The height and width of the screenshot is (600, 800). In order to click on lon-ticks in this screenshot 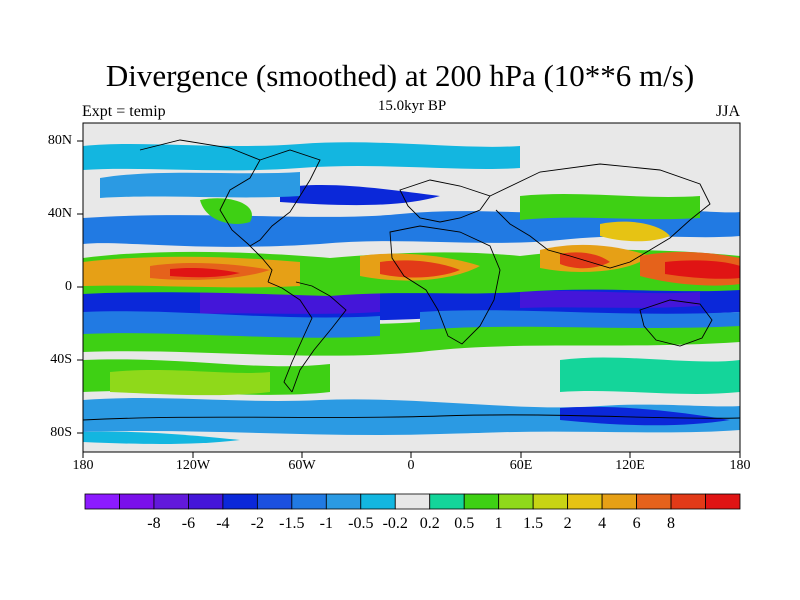, I will do `click(411, 455)`.